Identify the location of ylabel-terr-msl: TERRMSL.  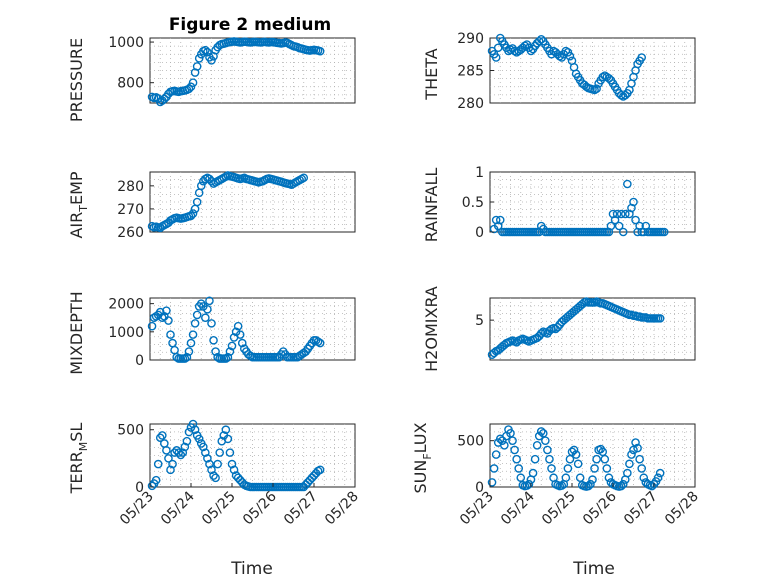
(78, 459).